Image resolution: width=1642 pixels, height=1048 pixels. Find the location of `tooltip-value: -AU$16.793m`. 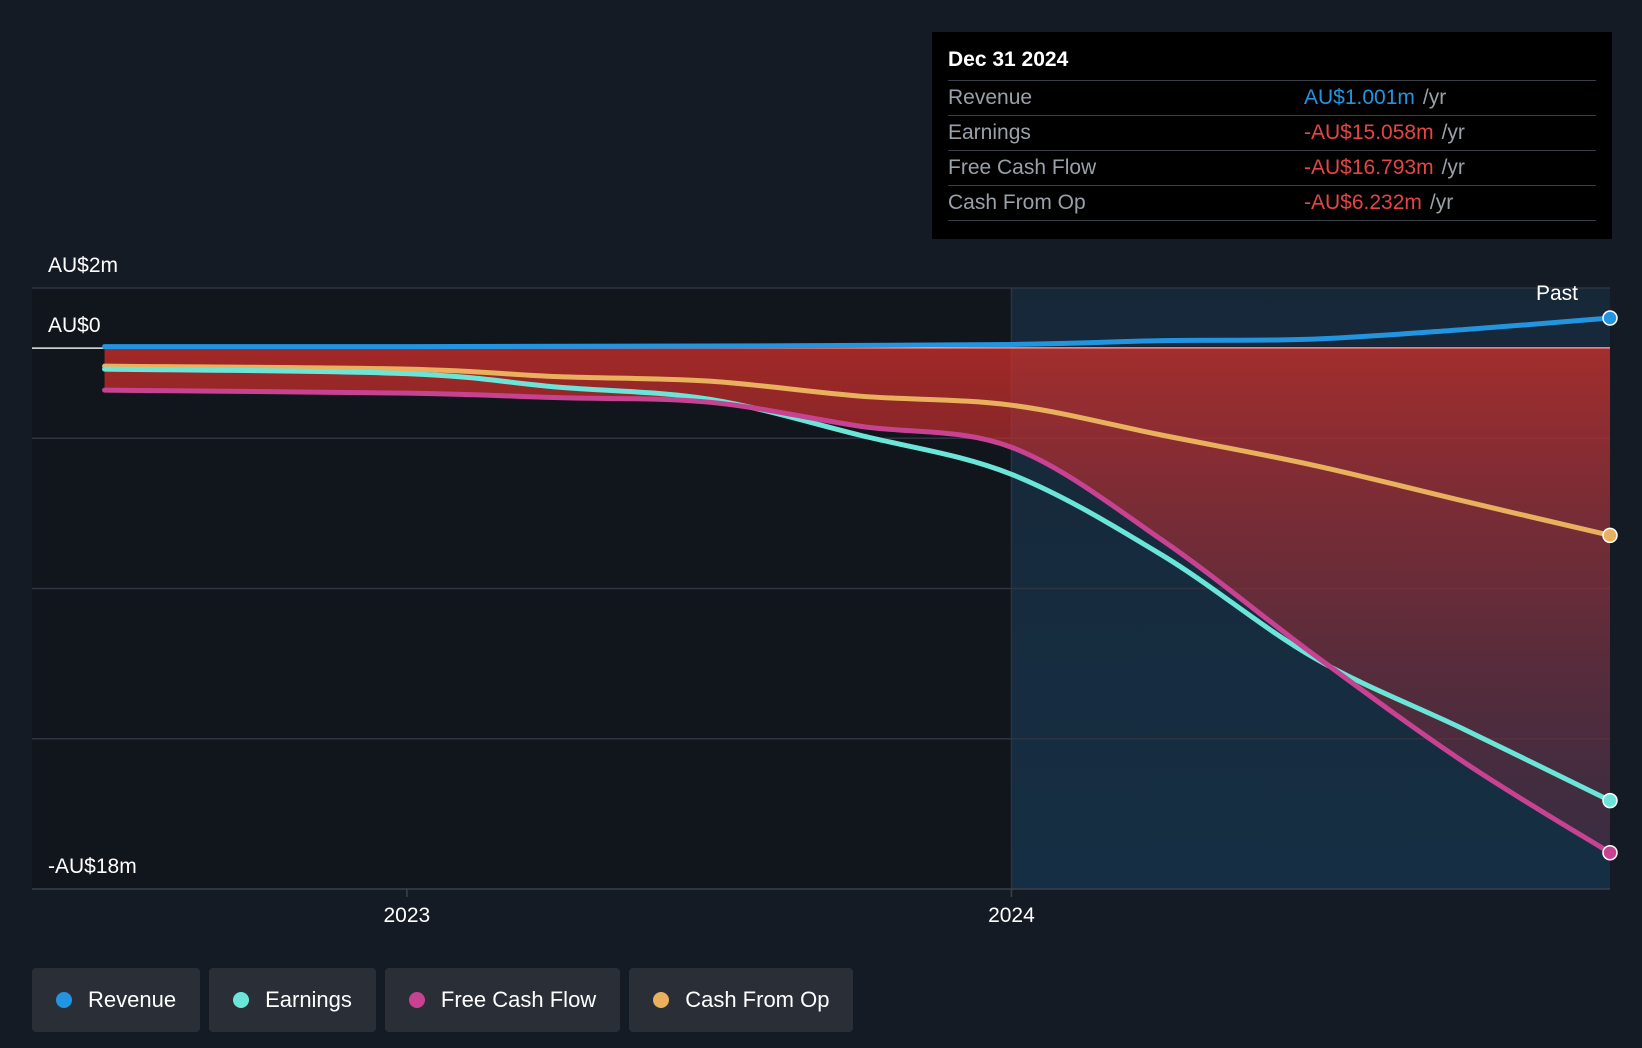

tooltip-value: -AU$16.793m is located at coordinates (1369, 167).